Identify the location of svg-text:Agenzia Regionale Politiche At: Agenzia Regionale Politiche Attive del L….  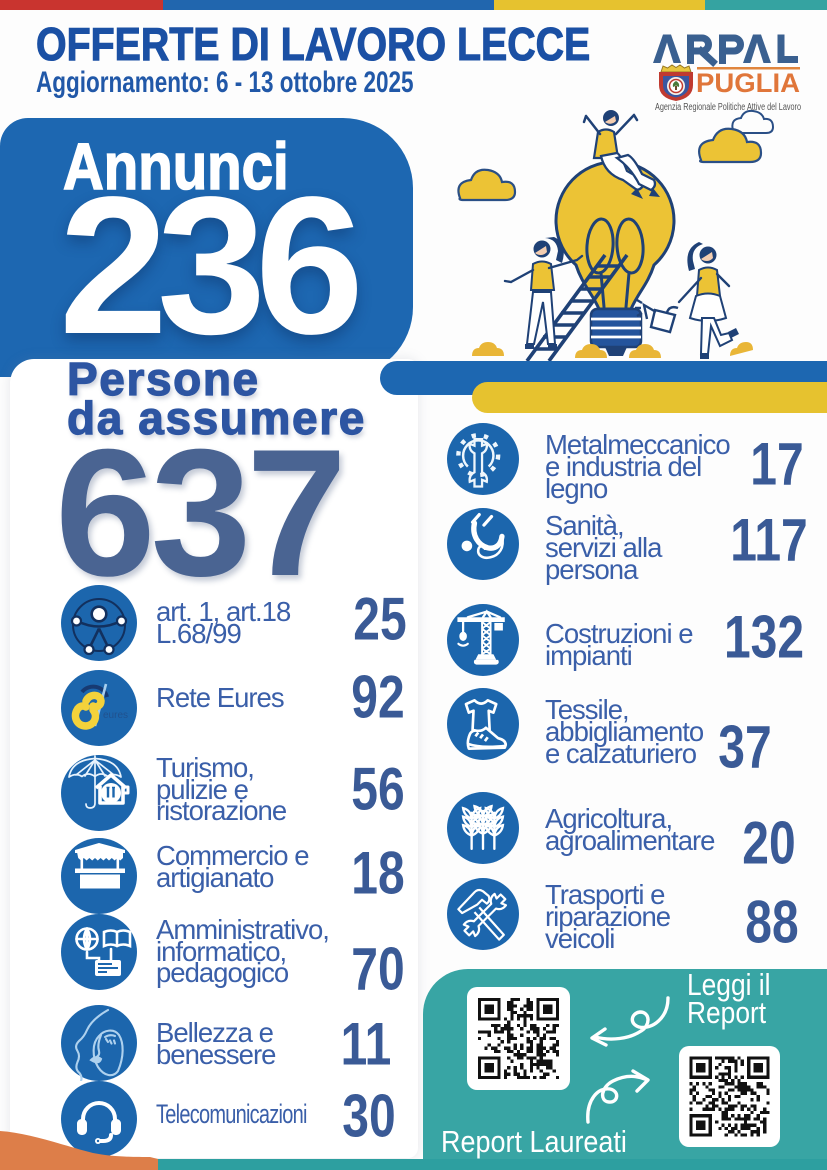
(728, 107).